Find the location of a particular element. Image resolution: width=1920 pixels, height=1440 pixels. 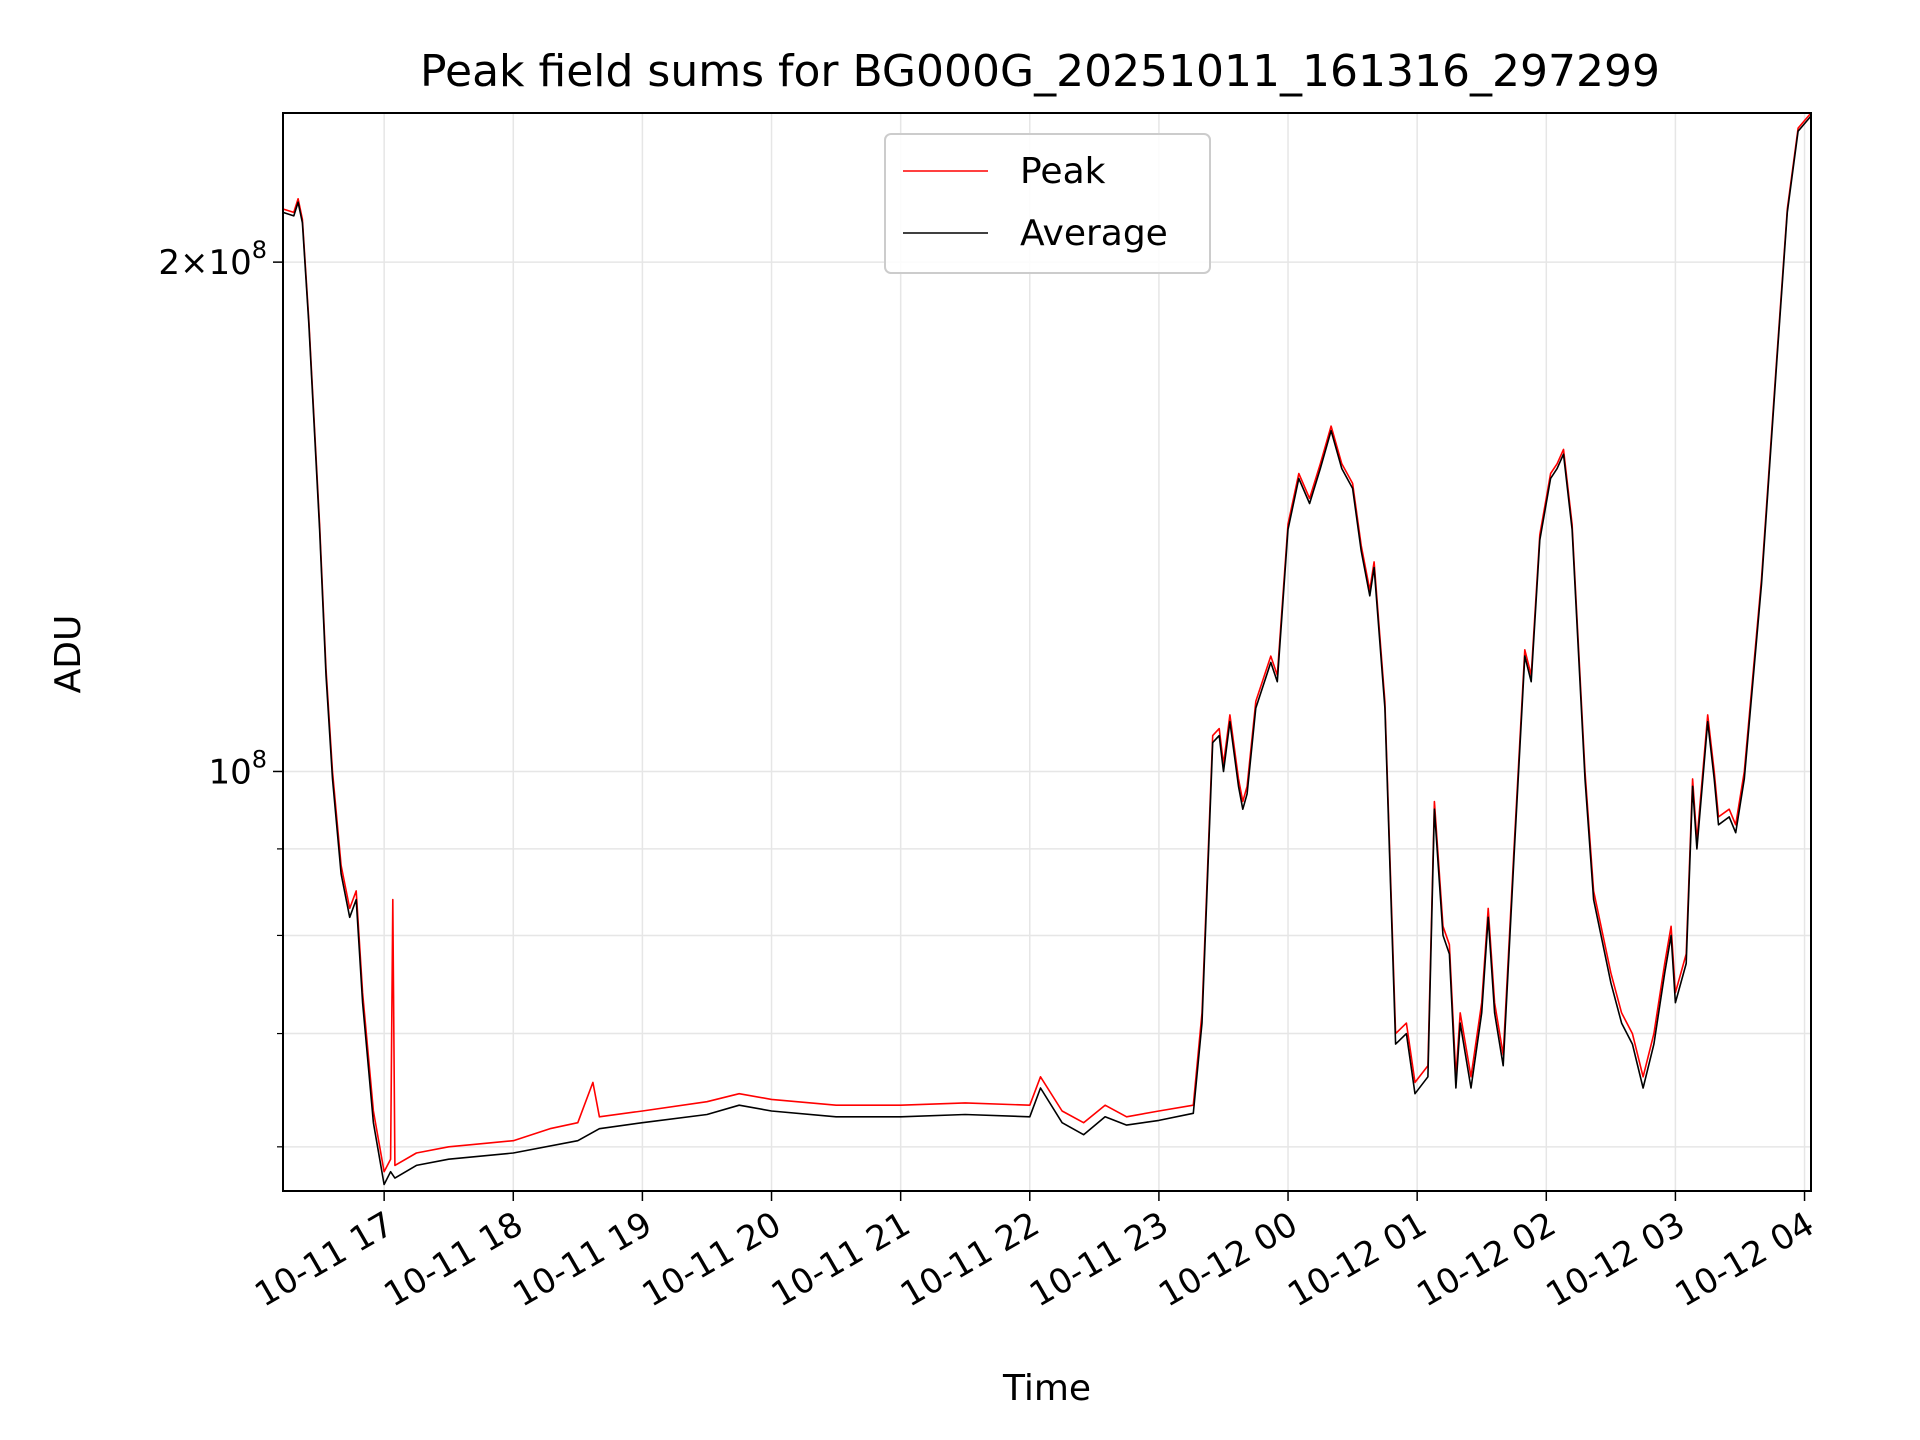

legend-average-label: Average is located at coordinates (1094, 233).